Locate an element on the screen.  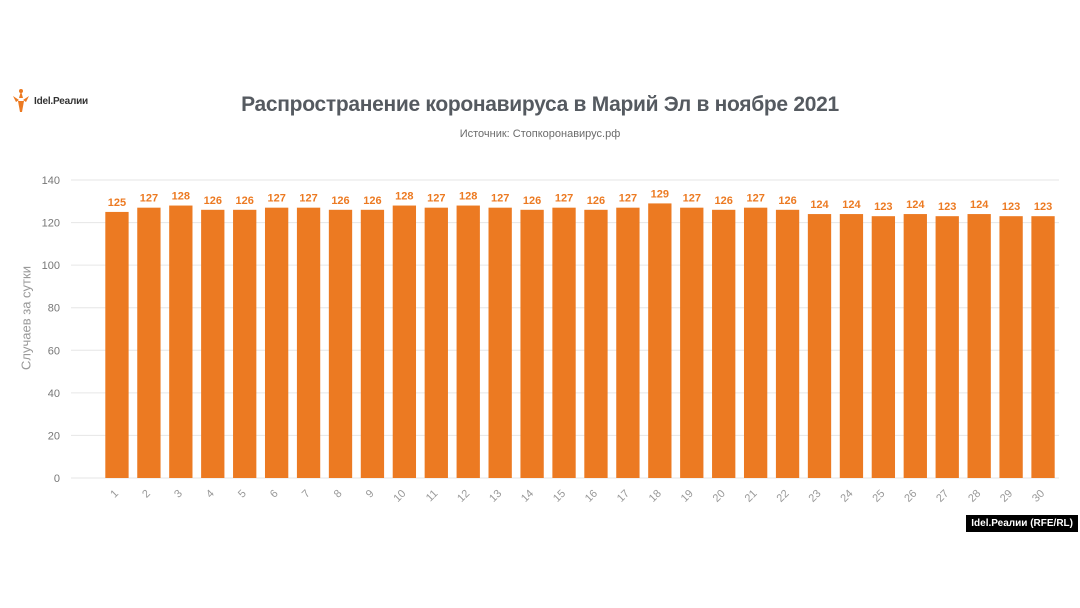
x-tick-label: 28 is located at coordinates (974, 496).